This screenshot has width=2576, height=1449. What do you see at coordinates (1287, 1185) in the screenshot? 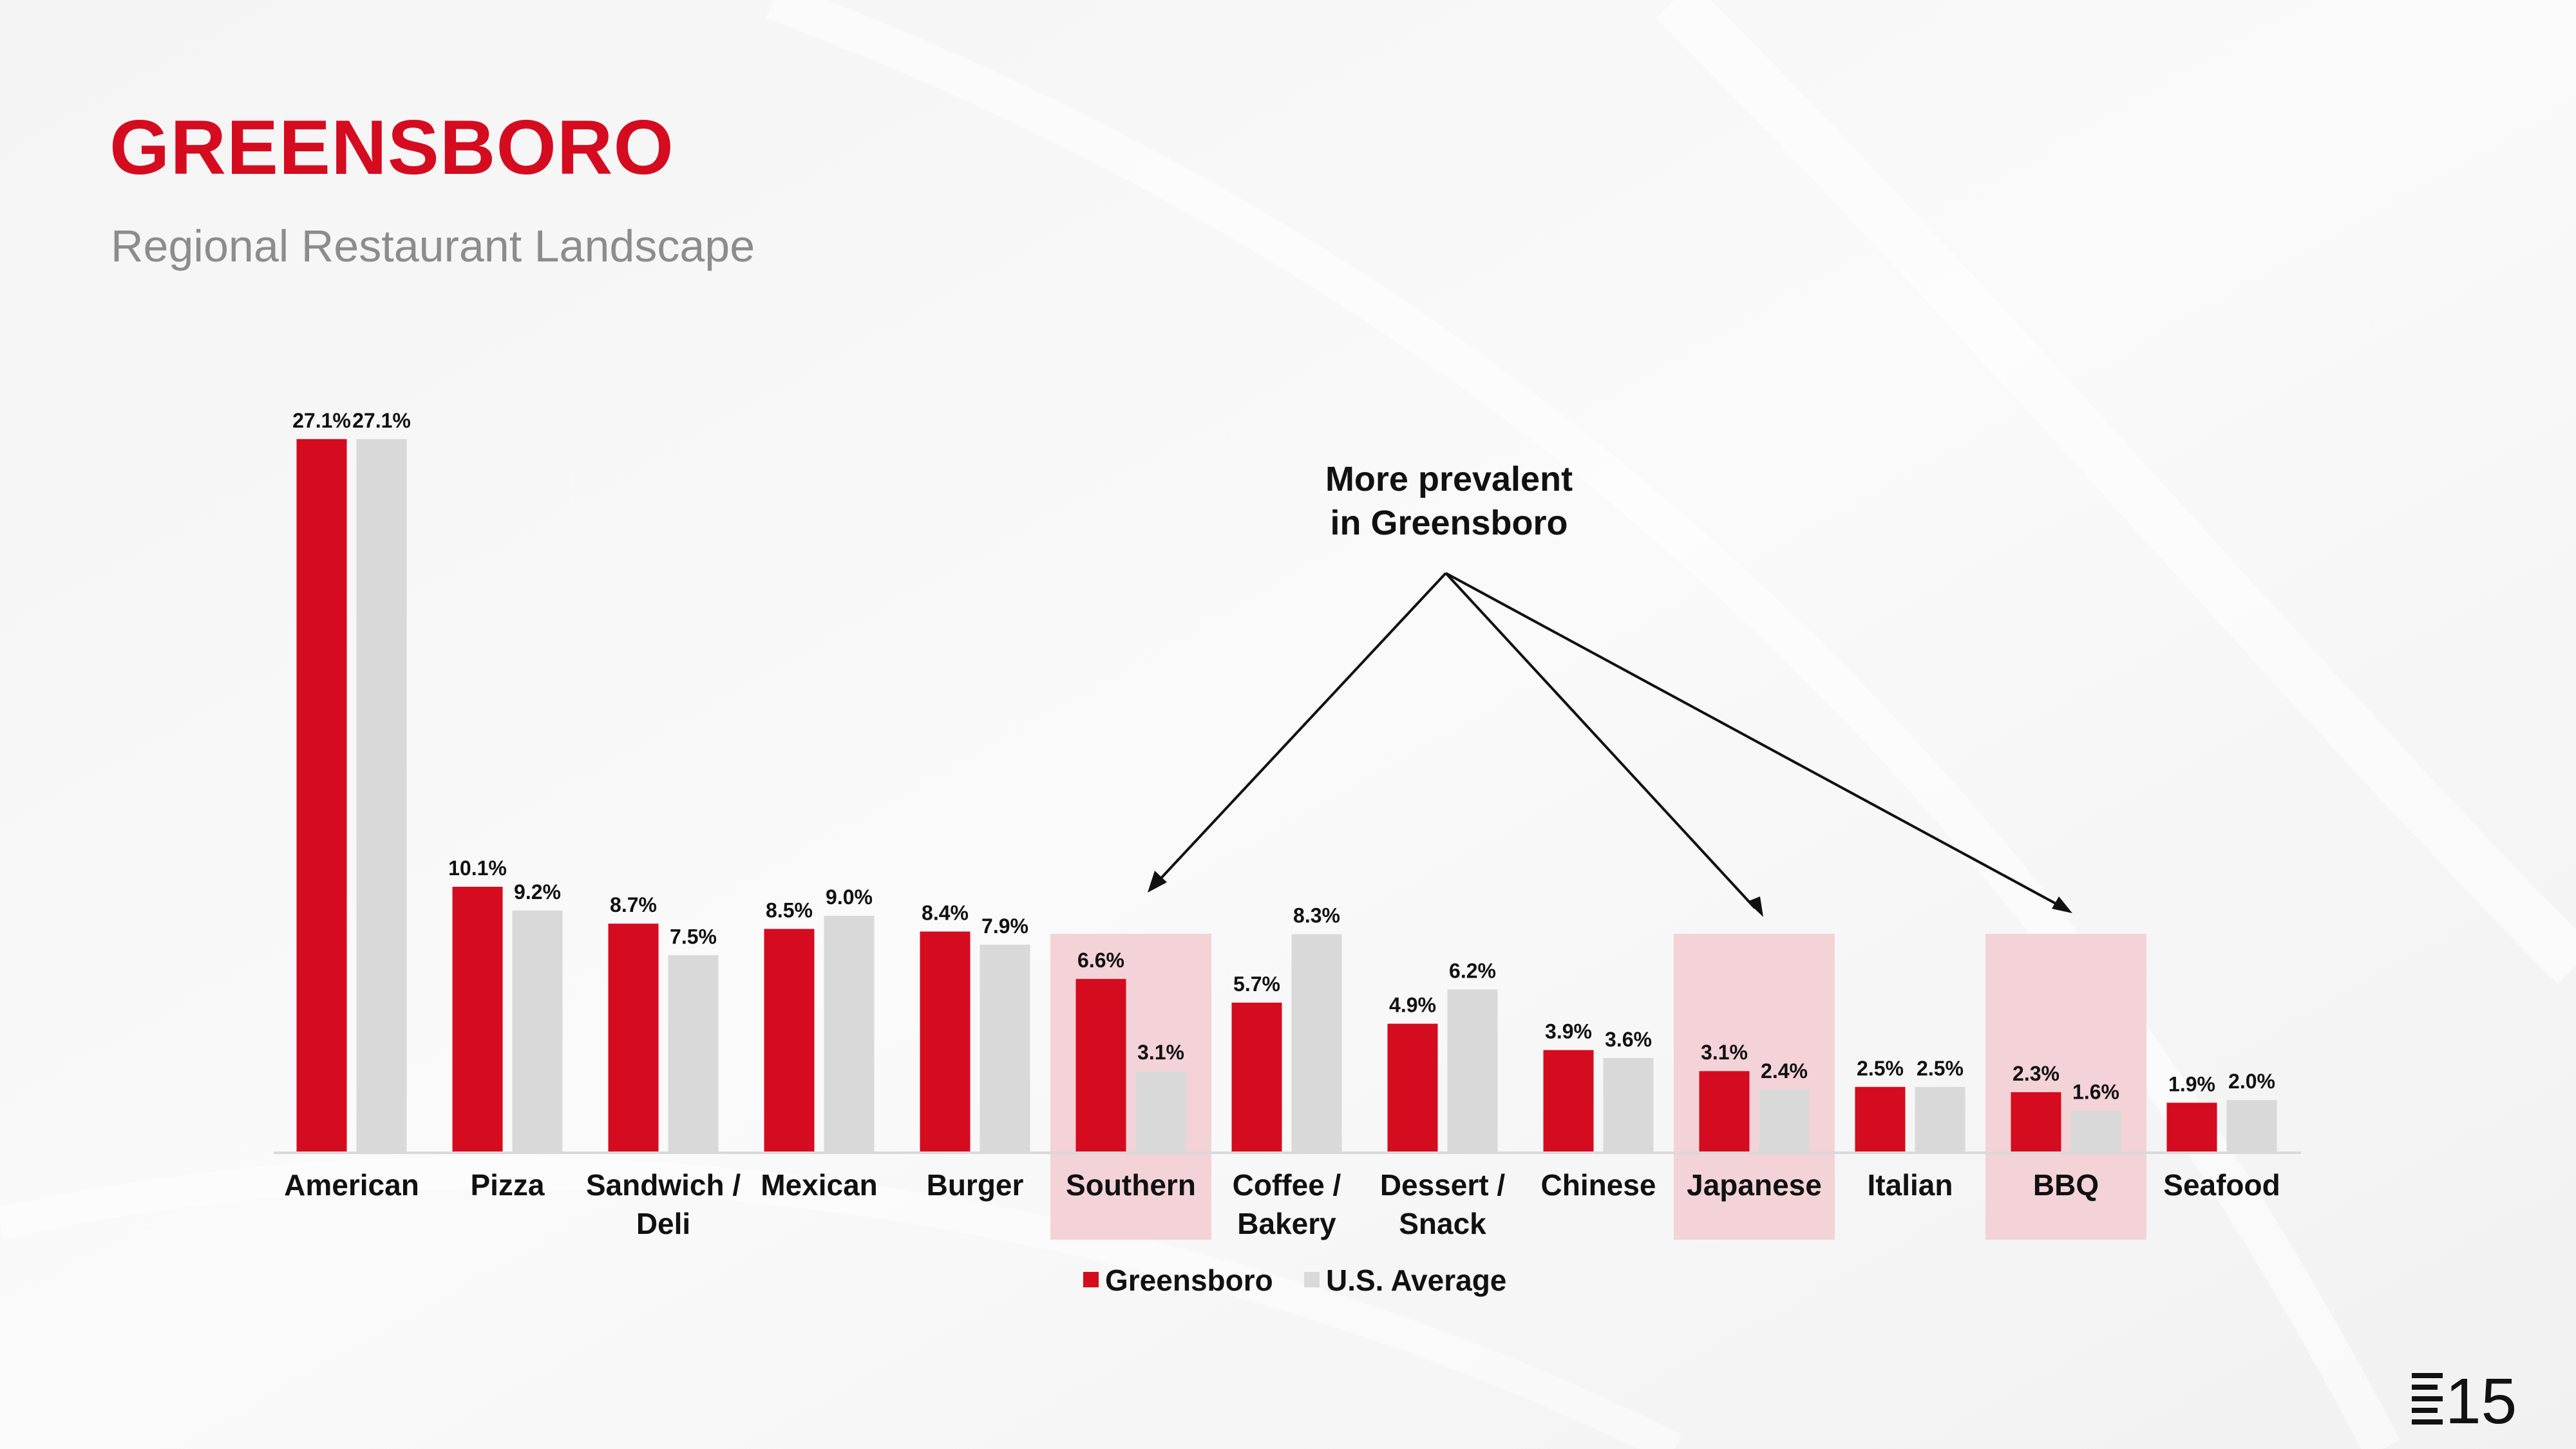
I see `category-label: Coffee /` at bounding box center [1287, 1185].